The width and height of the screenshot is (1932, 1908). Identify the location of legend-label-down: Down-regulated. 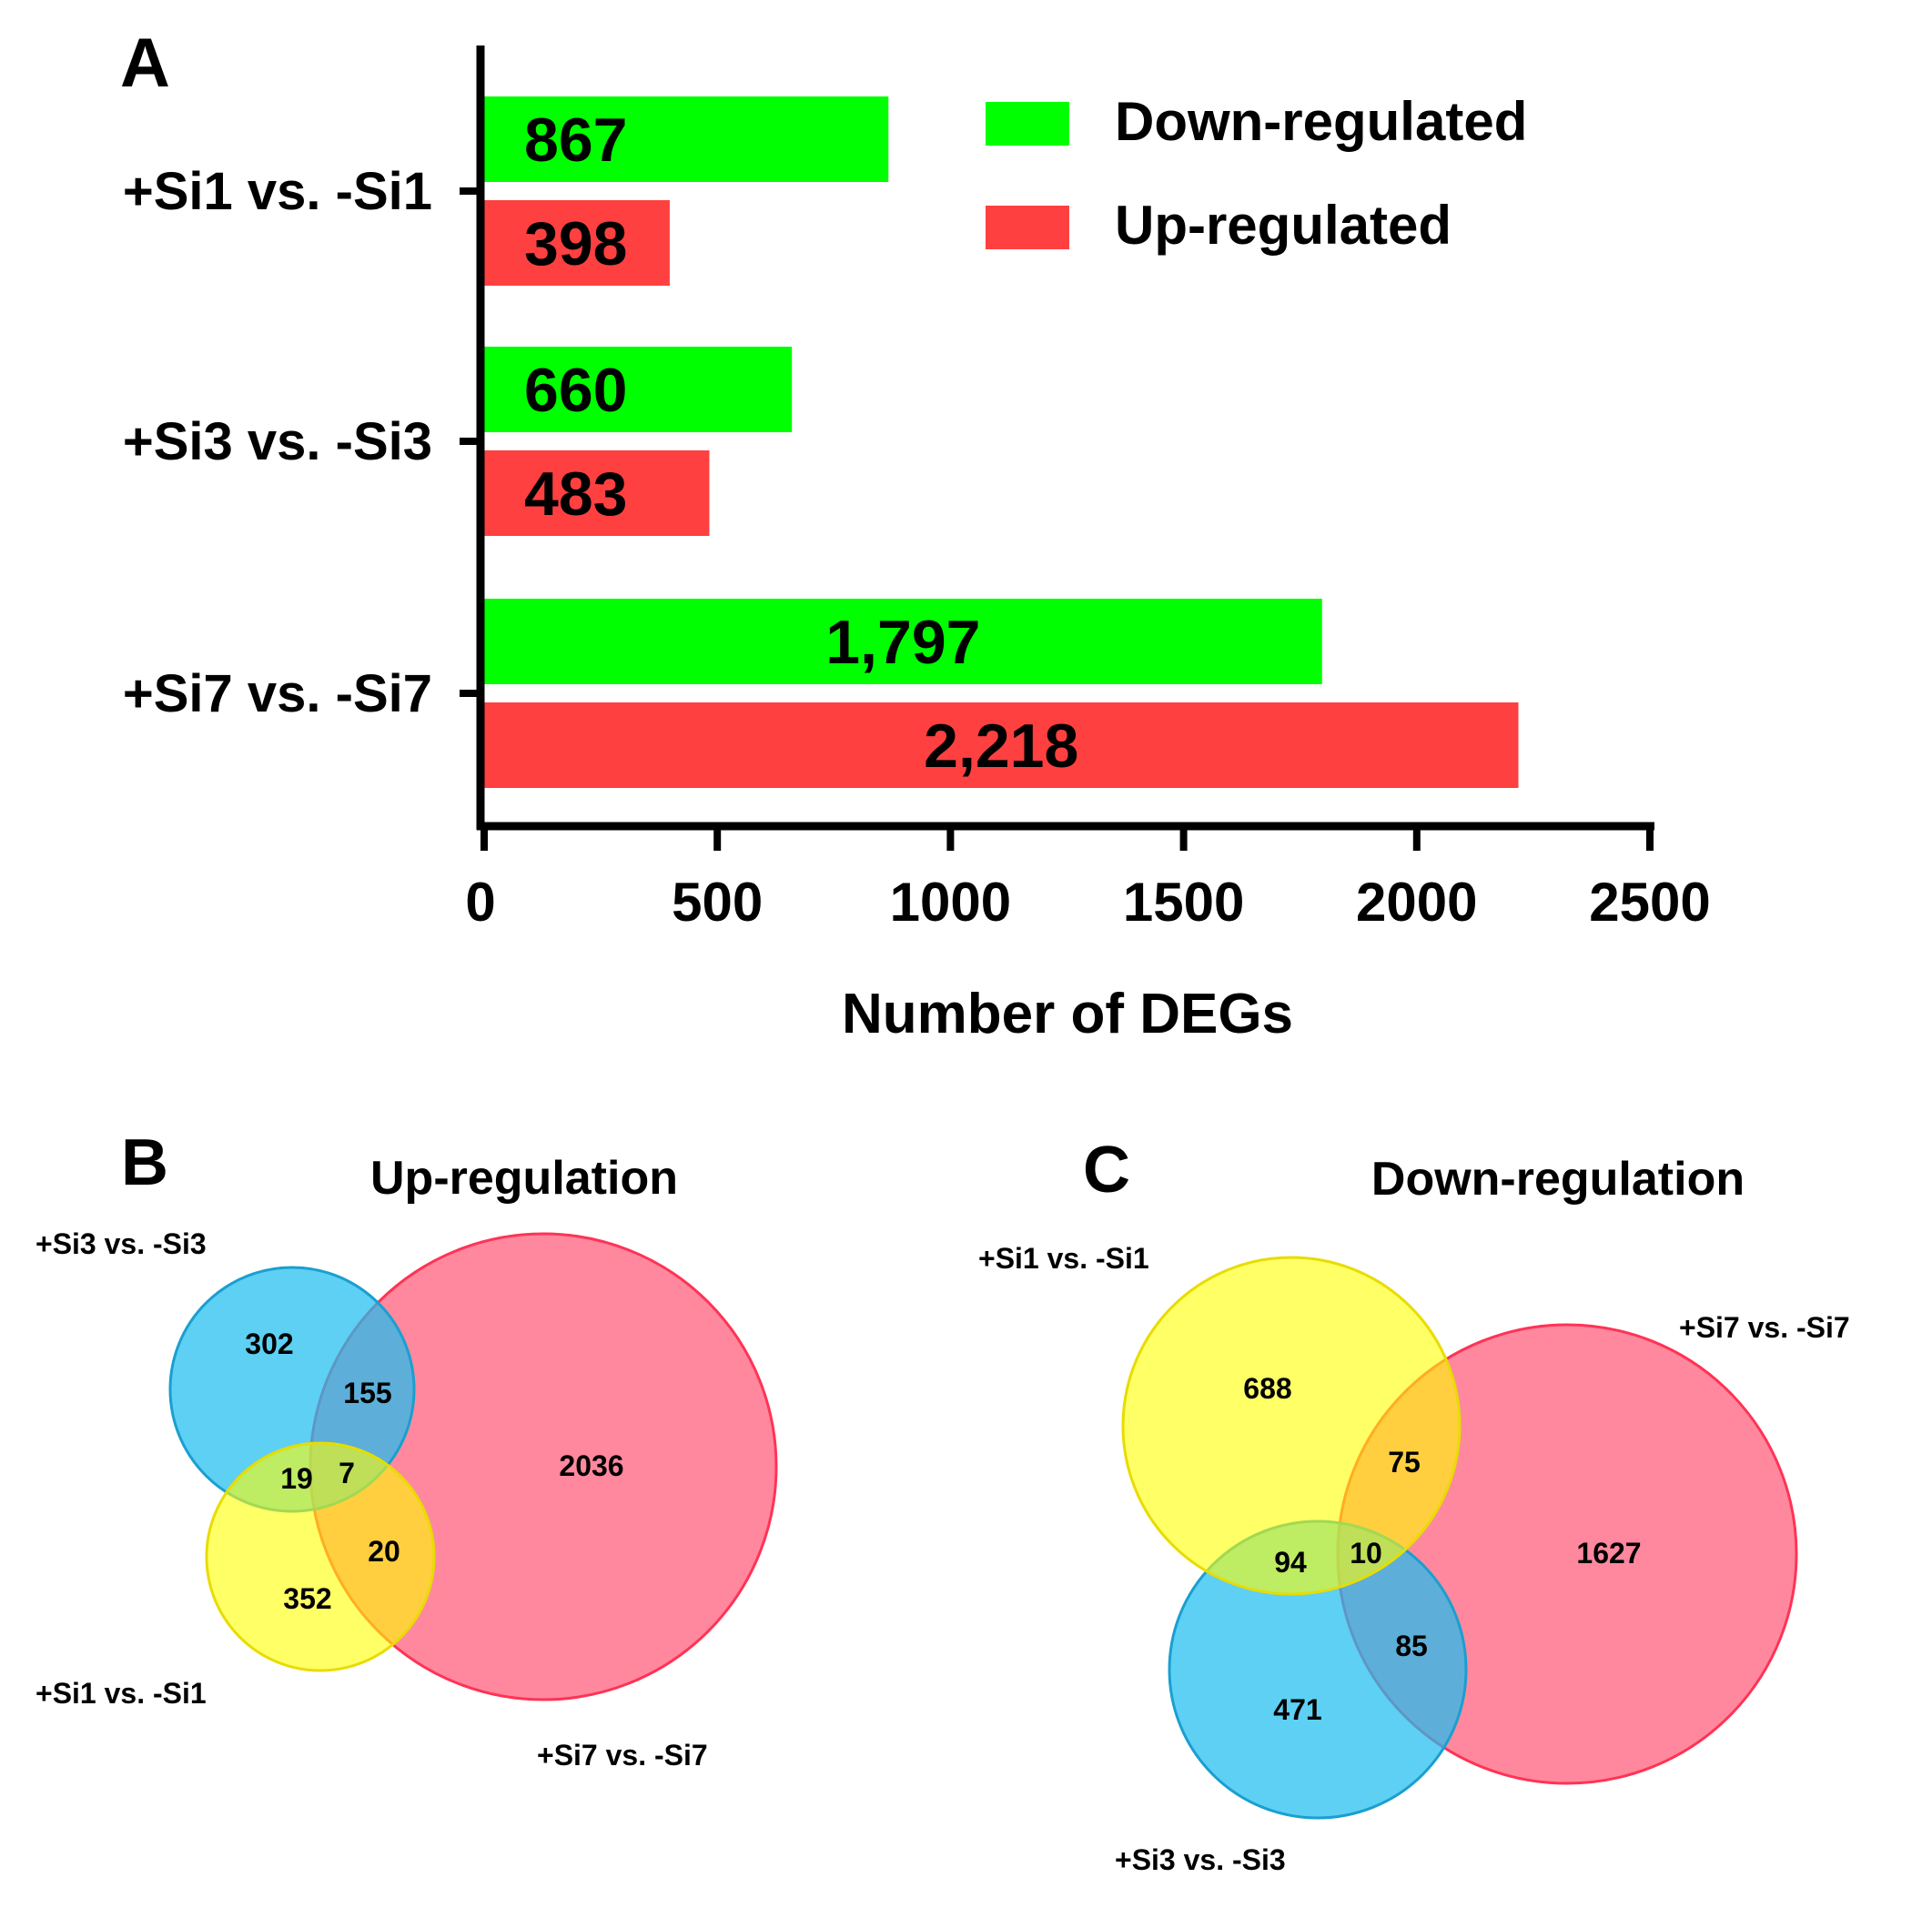
(1321, 121).